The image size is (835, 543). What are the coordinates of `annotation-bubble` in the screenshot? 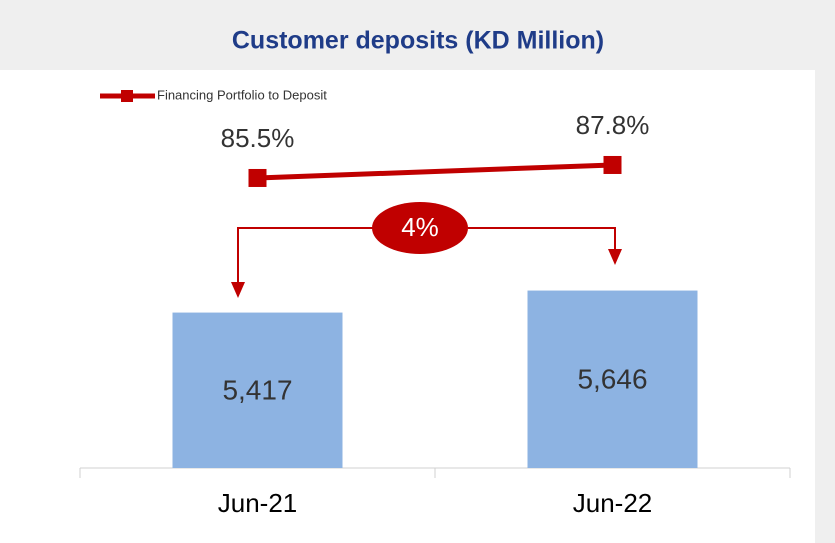 It's located at (420, 228).